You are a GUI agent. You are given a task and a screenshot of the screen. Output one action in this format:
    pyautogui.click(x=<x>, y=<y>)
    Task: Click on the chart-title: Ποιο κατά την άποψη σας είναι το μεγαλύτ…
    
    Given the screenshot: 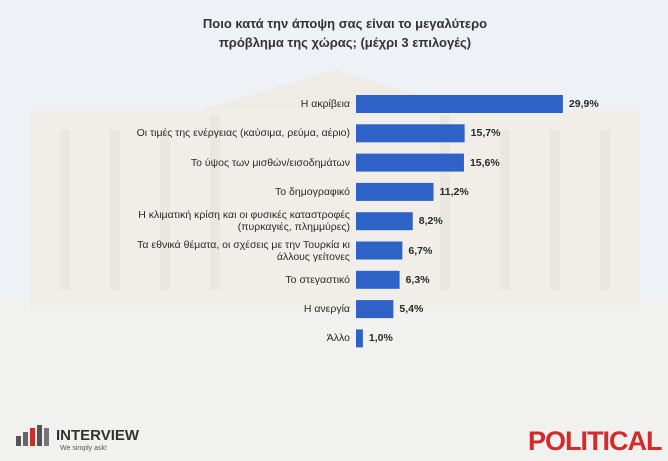 What is the action you would take?
    pyautogui.click(x=345, y=33)
    